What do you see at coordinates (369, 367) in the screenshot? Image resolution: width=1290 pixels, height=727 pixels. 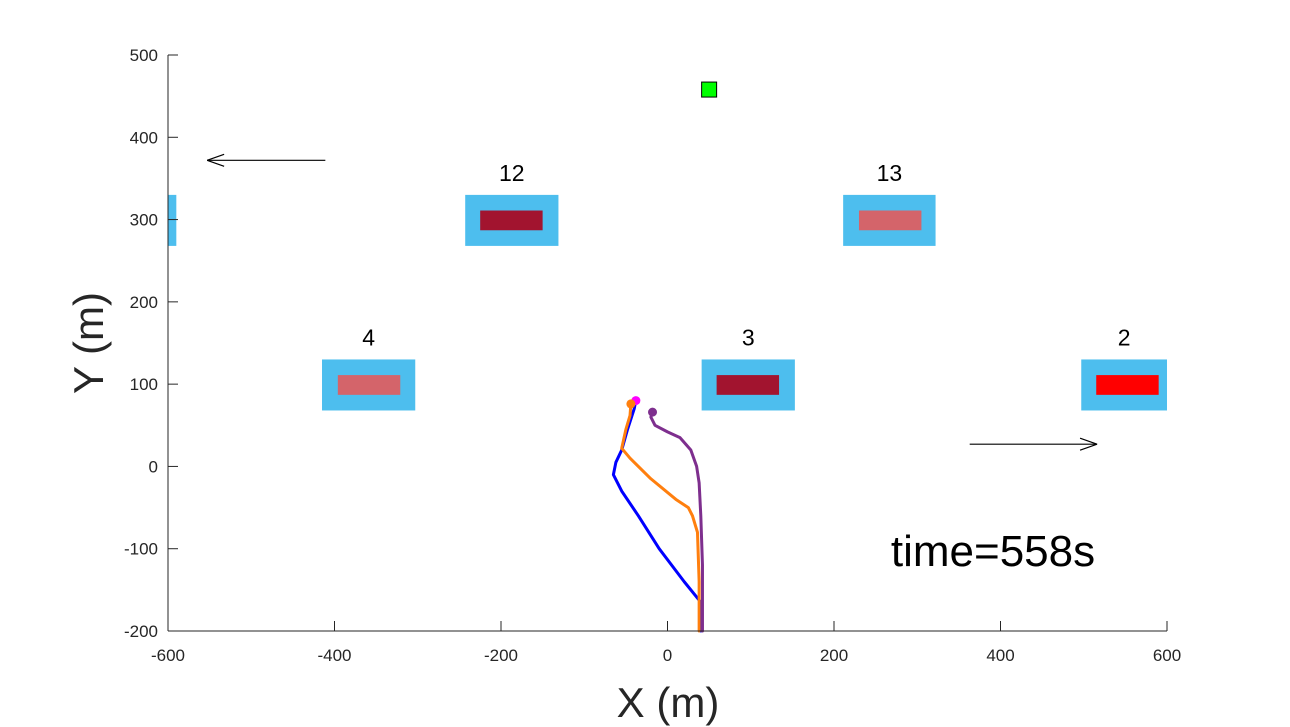 I see `block-4: 4` at bounding box center [369, 367].